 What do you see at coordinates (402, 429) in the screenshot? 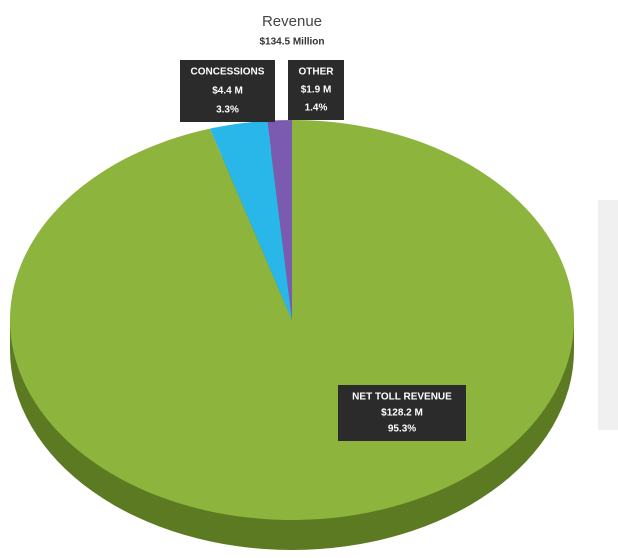
I see `data-label: 95.3%` at bounding box center [402, 429].